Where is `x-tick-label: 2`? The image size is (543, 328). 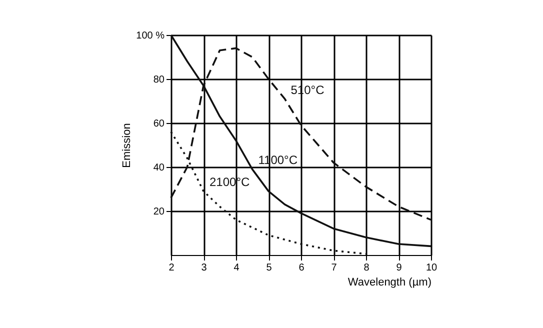
x-tick-label: 2 is located at coordinates (171, 268).